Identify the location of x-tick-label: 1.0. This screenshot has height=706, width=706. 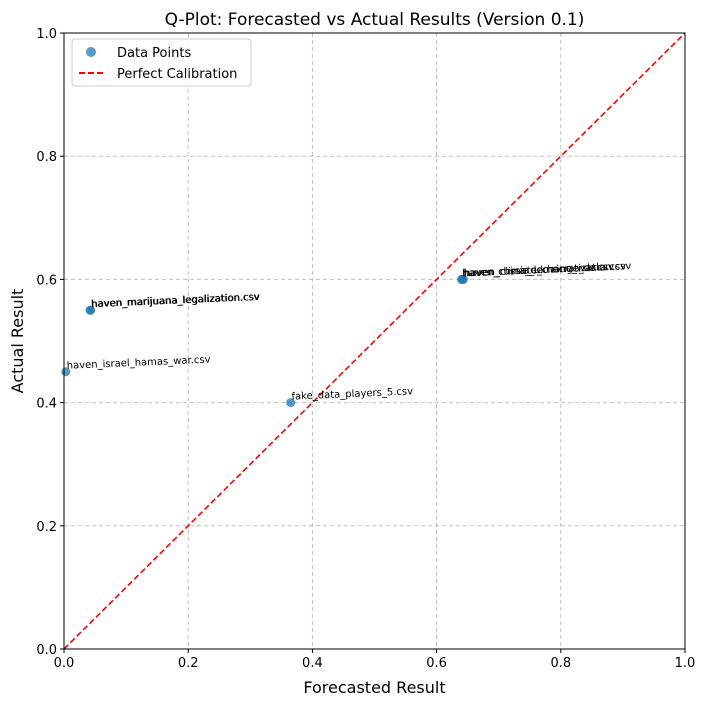
(685, 663).